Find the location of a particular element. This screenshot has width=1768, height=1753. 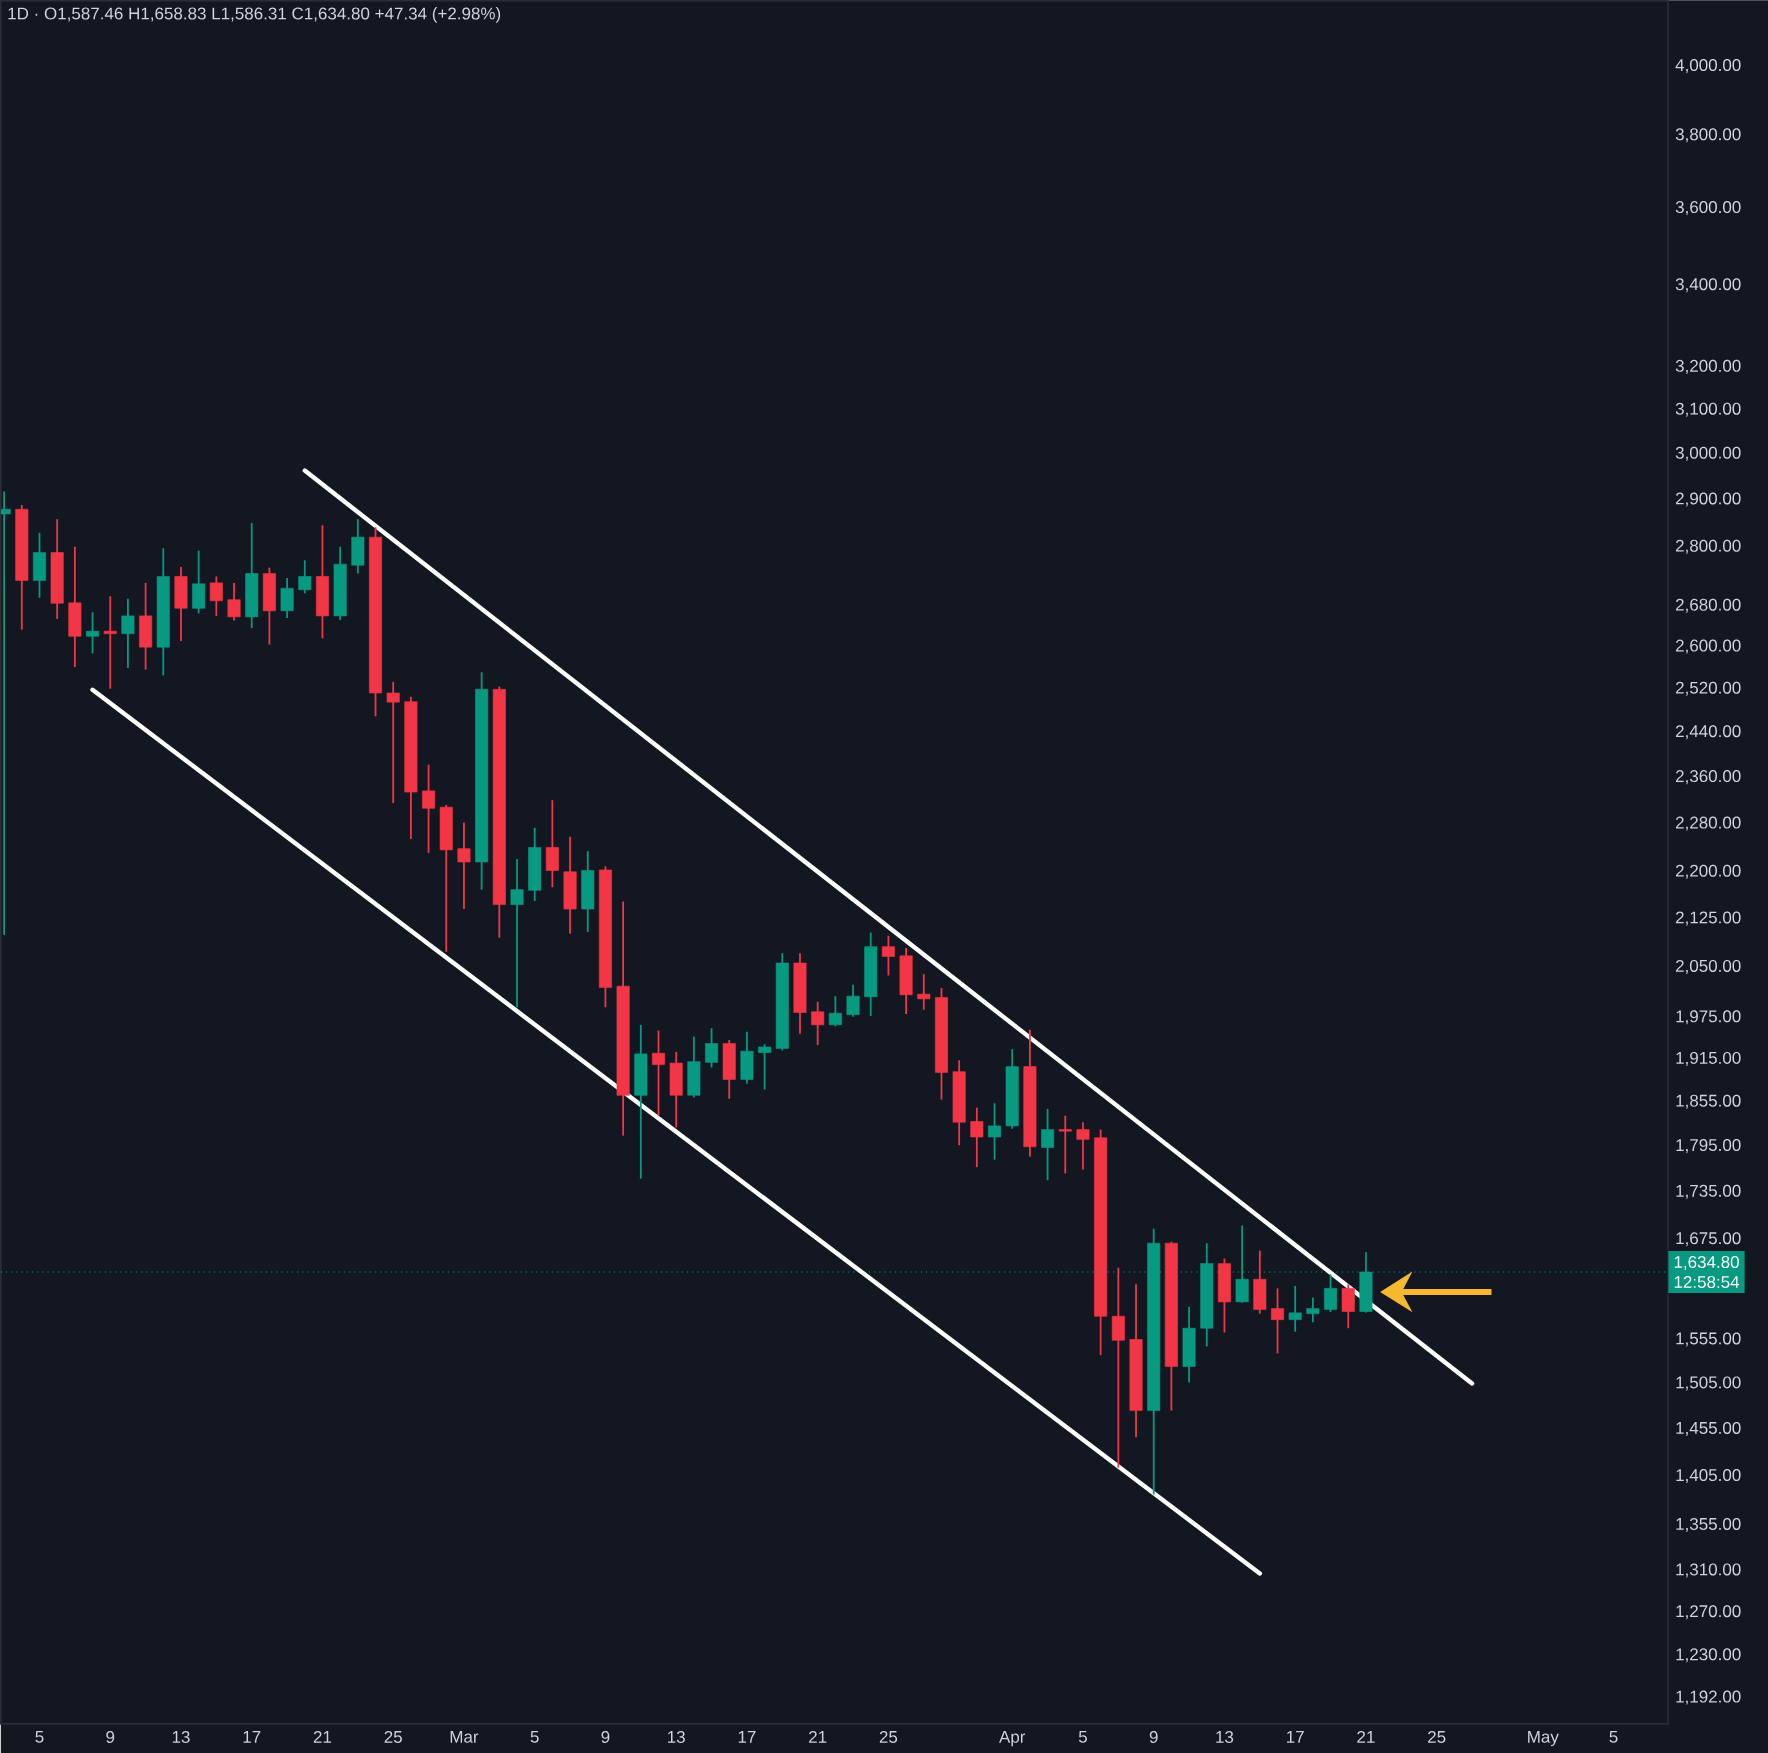

y-tick-label: 1,270.00 is located at coordinates (1708, 1612).